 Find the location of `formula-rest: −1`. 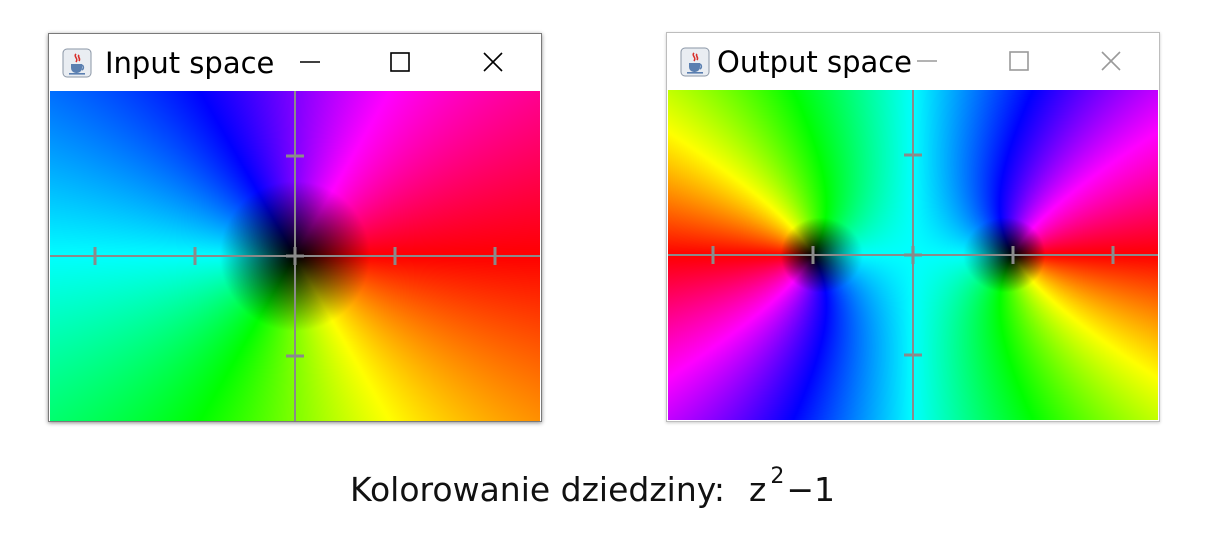

formula-rest: −1 is located at coordinates (810, 489).